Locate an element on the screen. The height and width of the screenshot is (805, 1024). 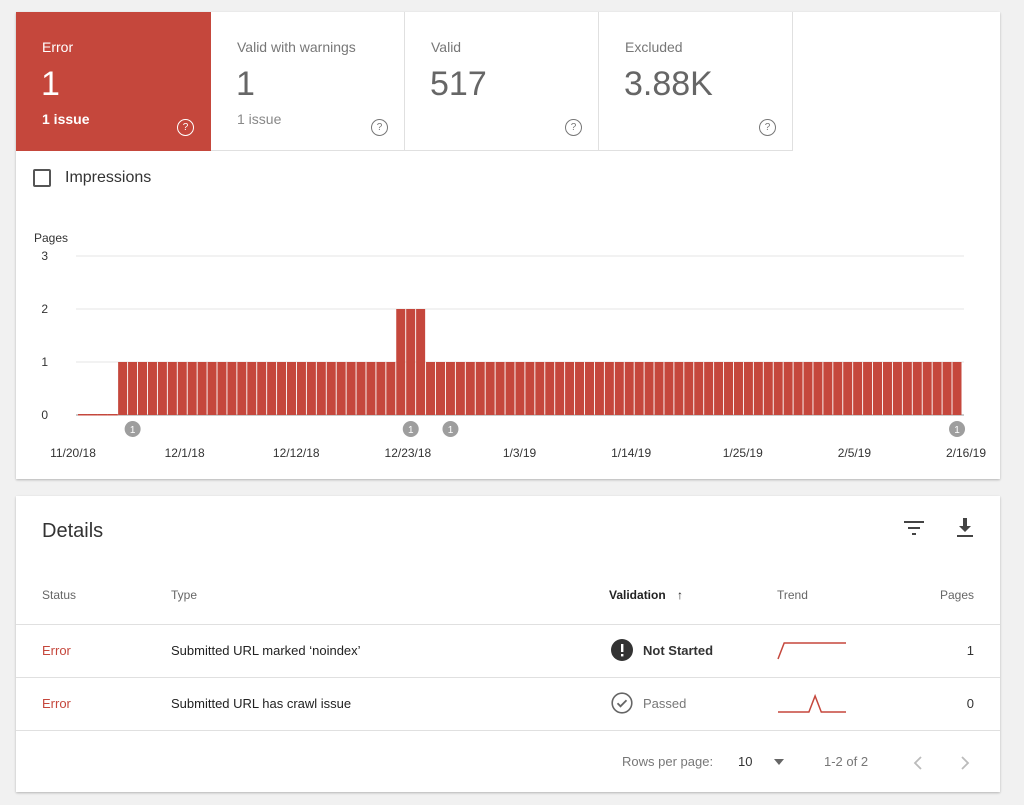
tile-value: 517 is located at coordinates (458, 84).